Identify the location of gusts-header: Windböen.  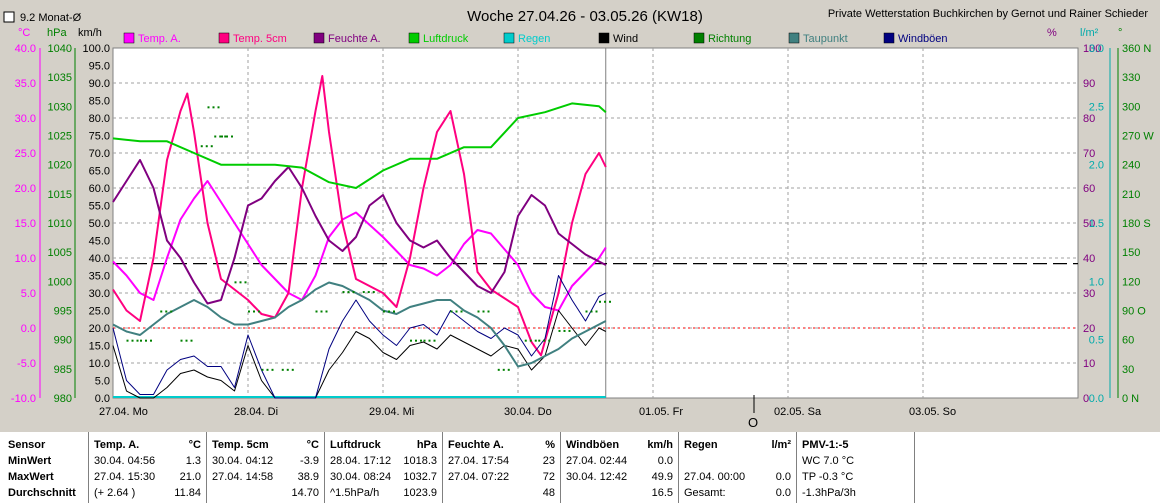
(593, 445).